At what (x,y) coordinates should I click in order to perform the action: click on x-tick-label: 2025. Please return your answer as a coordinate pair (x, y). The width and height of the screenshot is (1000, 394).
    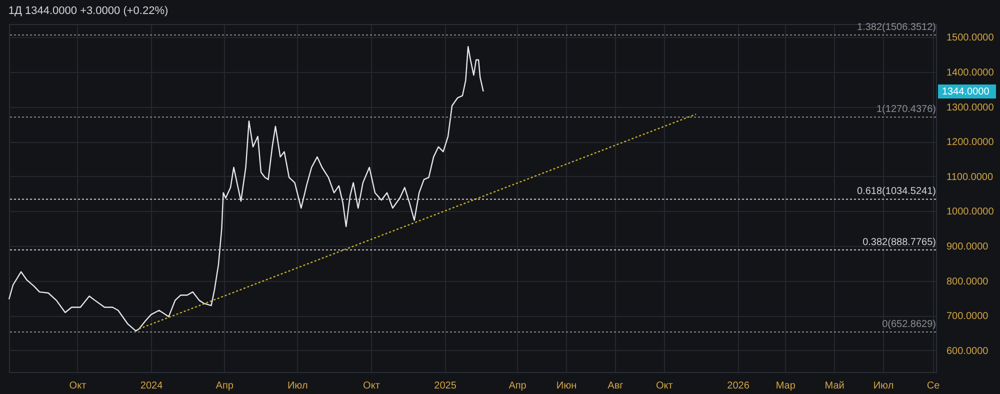
    Looking at the image, I should click on (445, 386).